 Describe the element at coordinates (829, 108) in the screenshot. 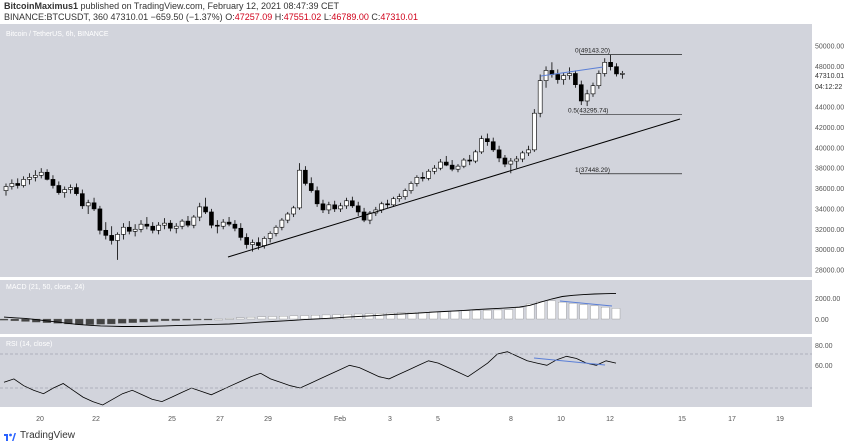

I see `price-tick-label: 44000.00` at that location.